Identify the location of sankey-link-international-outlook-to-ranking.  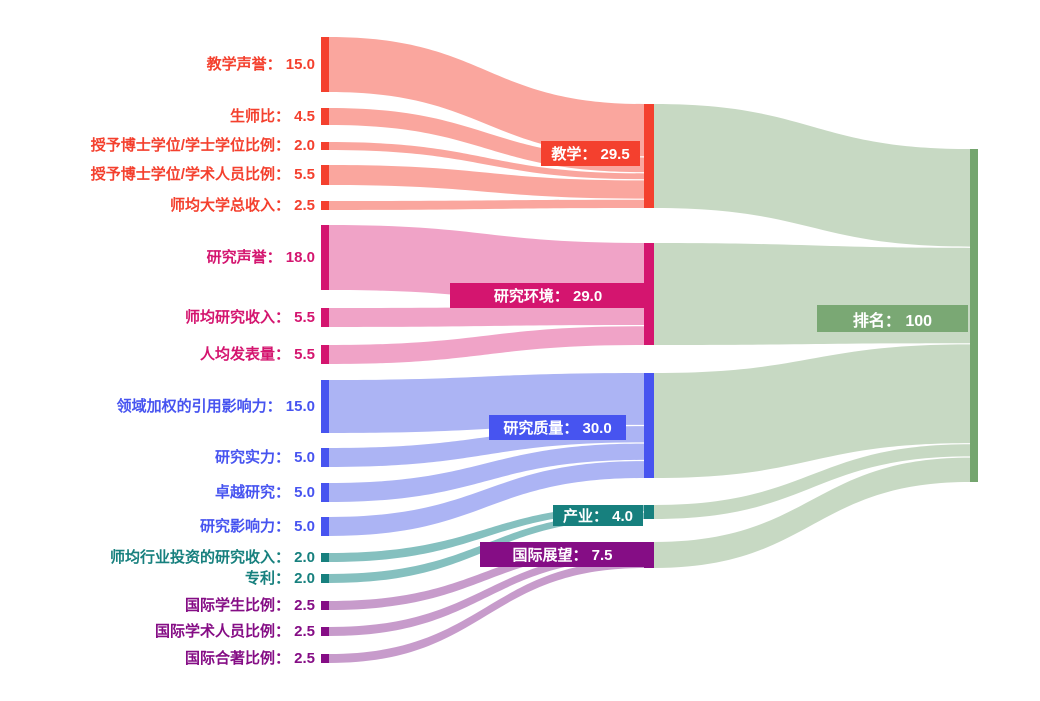
(812, 512).